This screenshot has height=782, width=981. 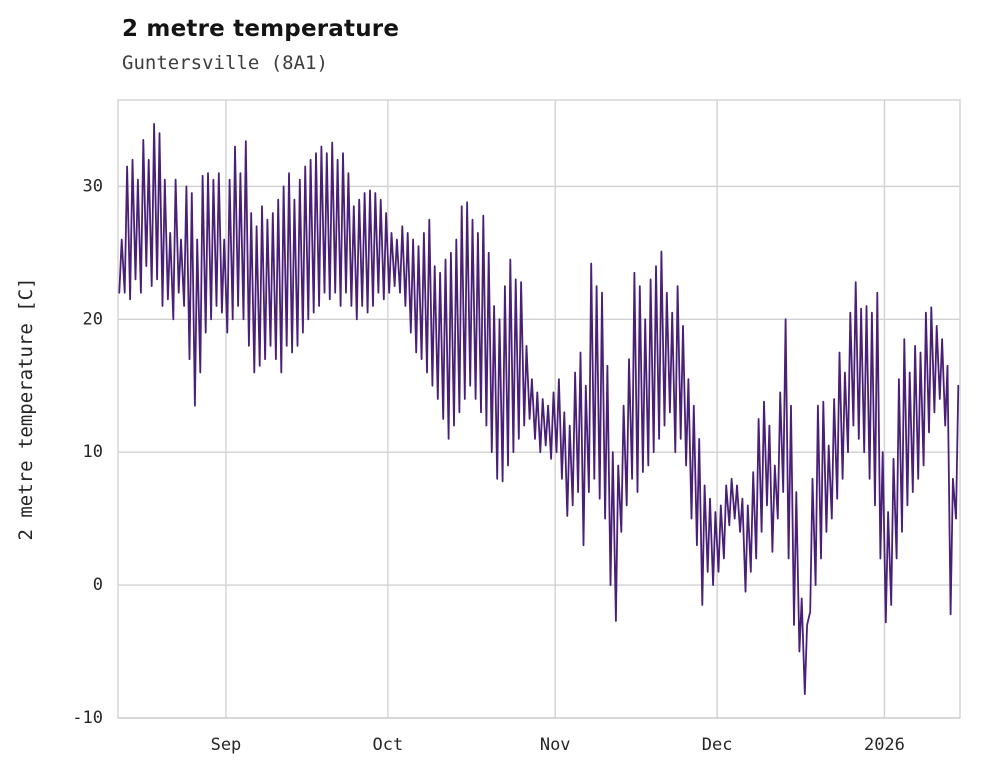 What do you see at coordinates (93, 452) in the screenshot?
I see `y-tick-label: 10` at bounding box center [93, 452].